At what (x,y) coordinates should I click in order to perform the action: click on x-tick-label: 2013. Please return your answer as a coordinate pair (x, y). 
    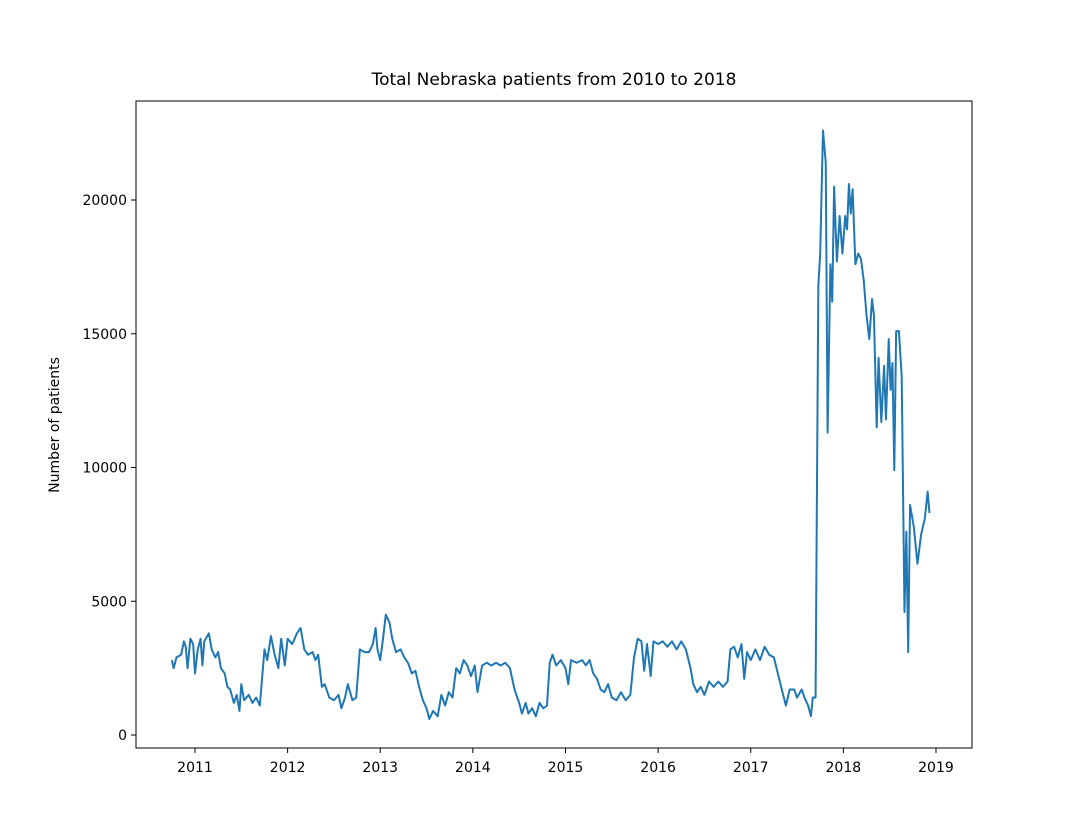
    Looking at the image, I should click on (380, 768).